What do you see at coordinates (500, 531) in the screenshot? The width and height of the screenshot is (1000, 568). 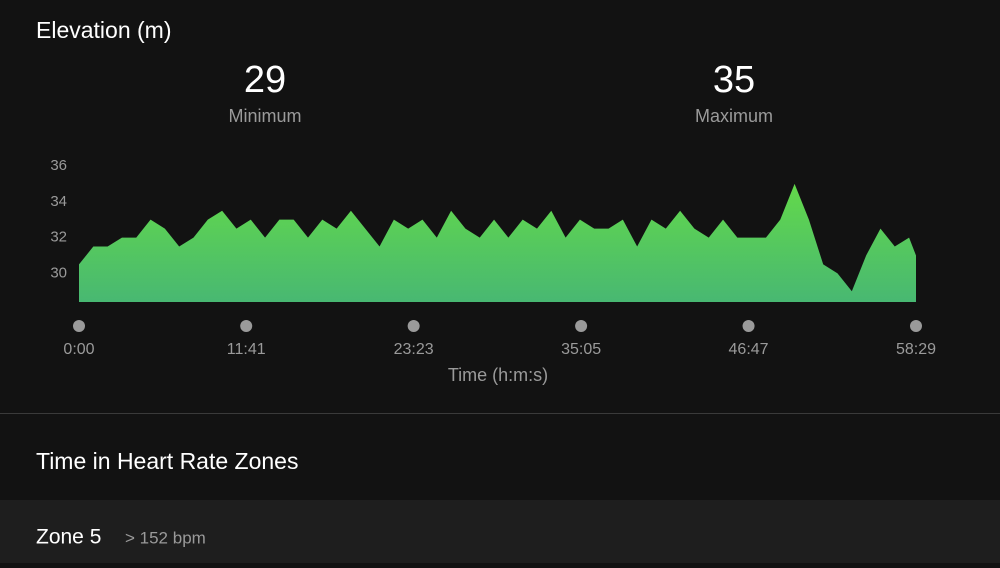 I see `zone-row` at bounding box center [500, 531].